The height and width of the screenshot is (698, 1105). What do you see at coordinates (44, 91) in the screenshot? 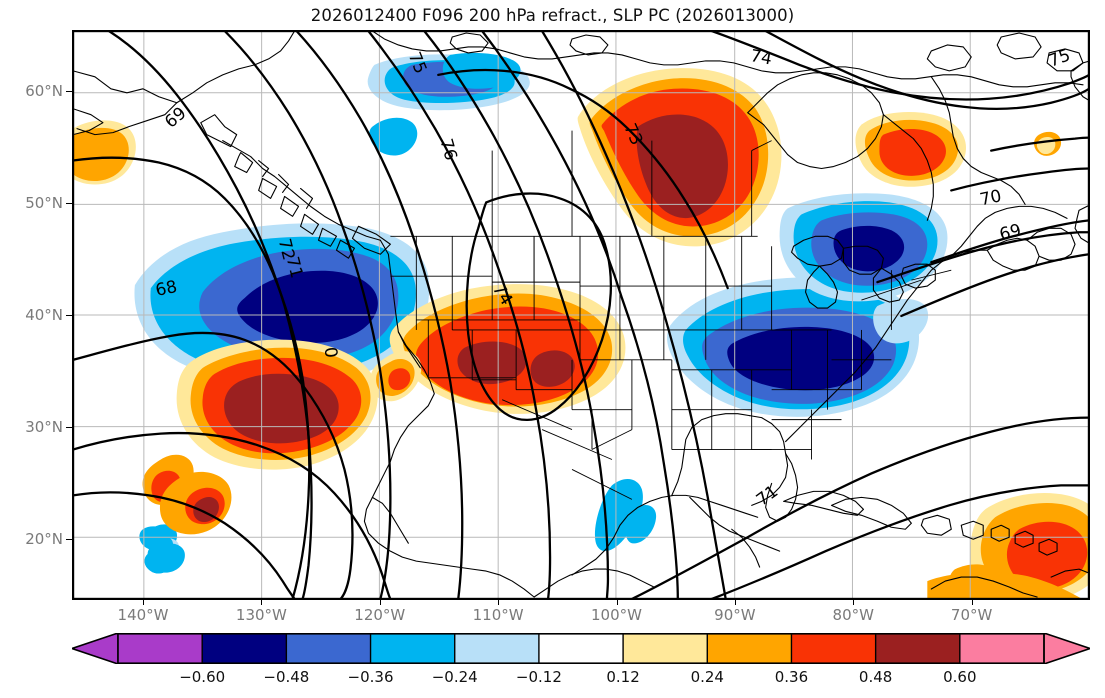
I see `lat-tick-label: 60°N` at bounding box center [44, 91].